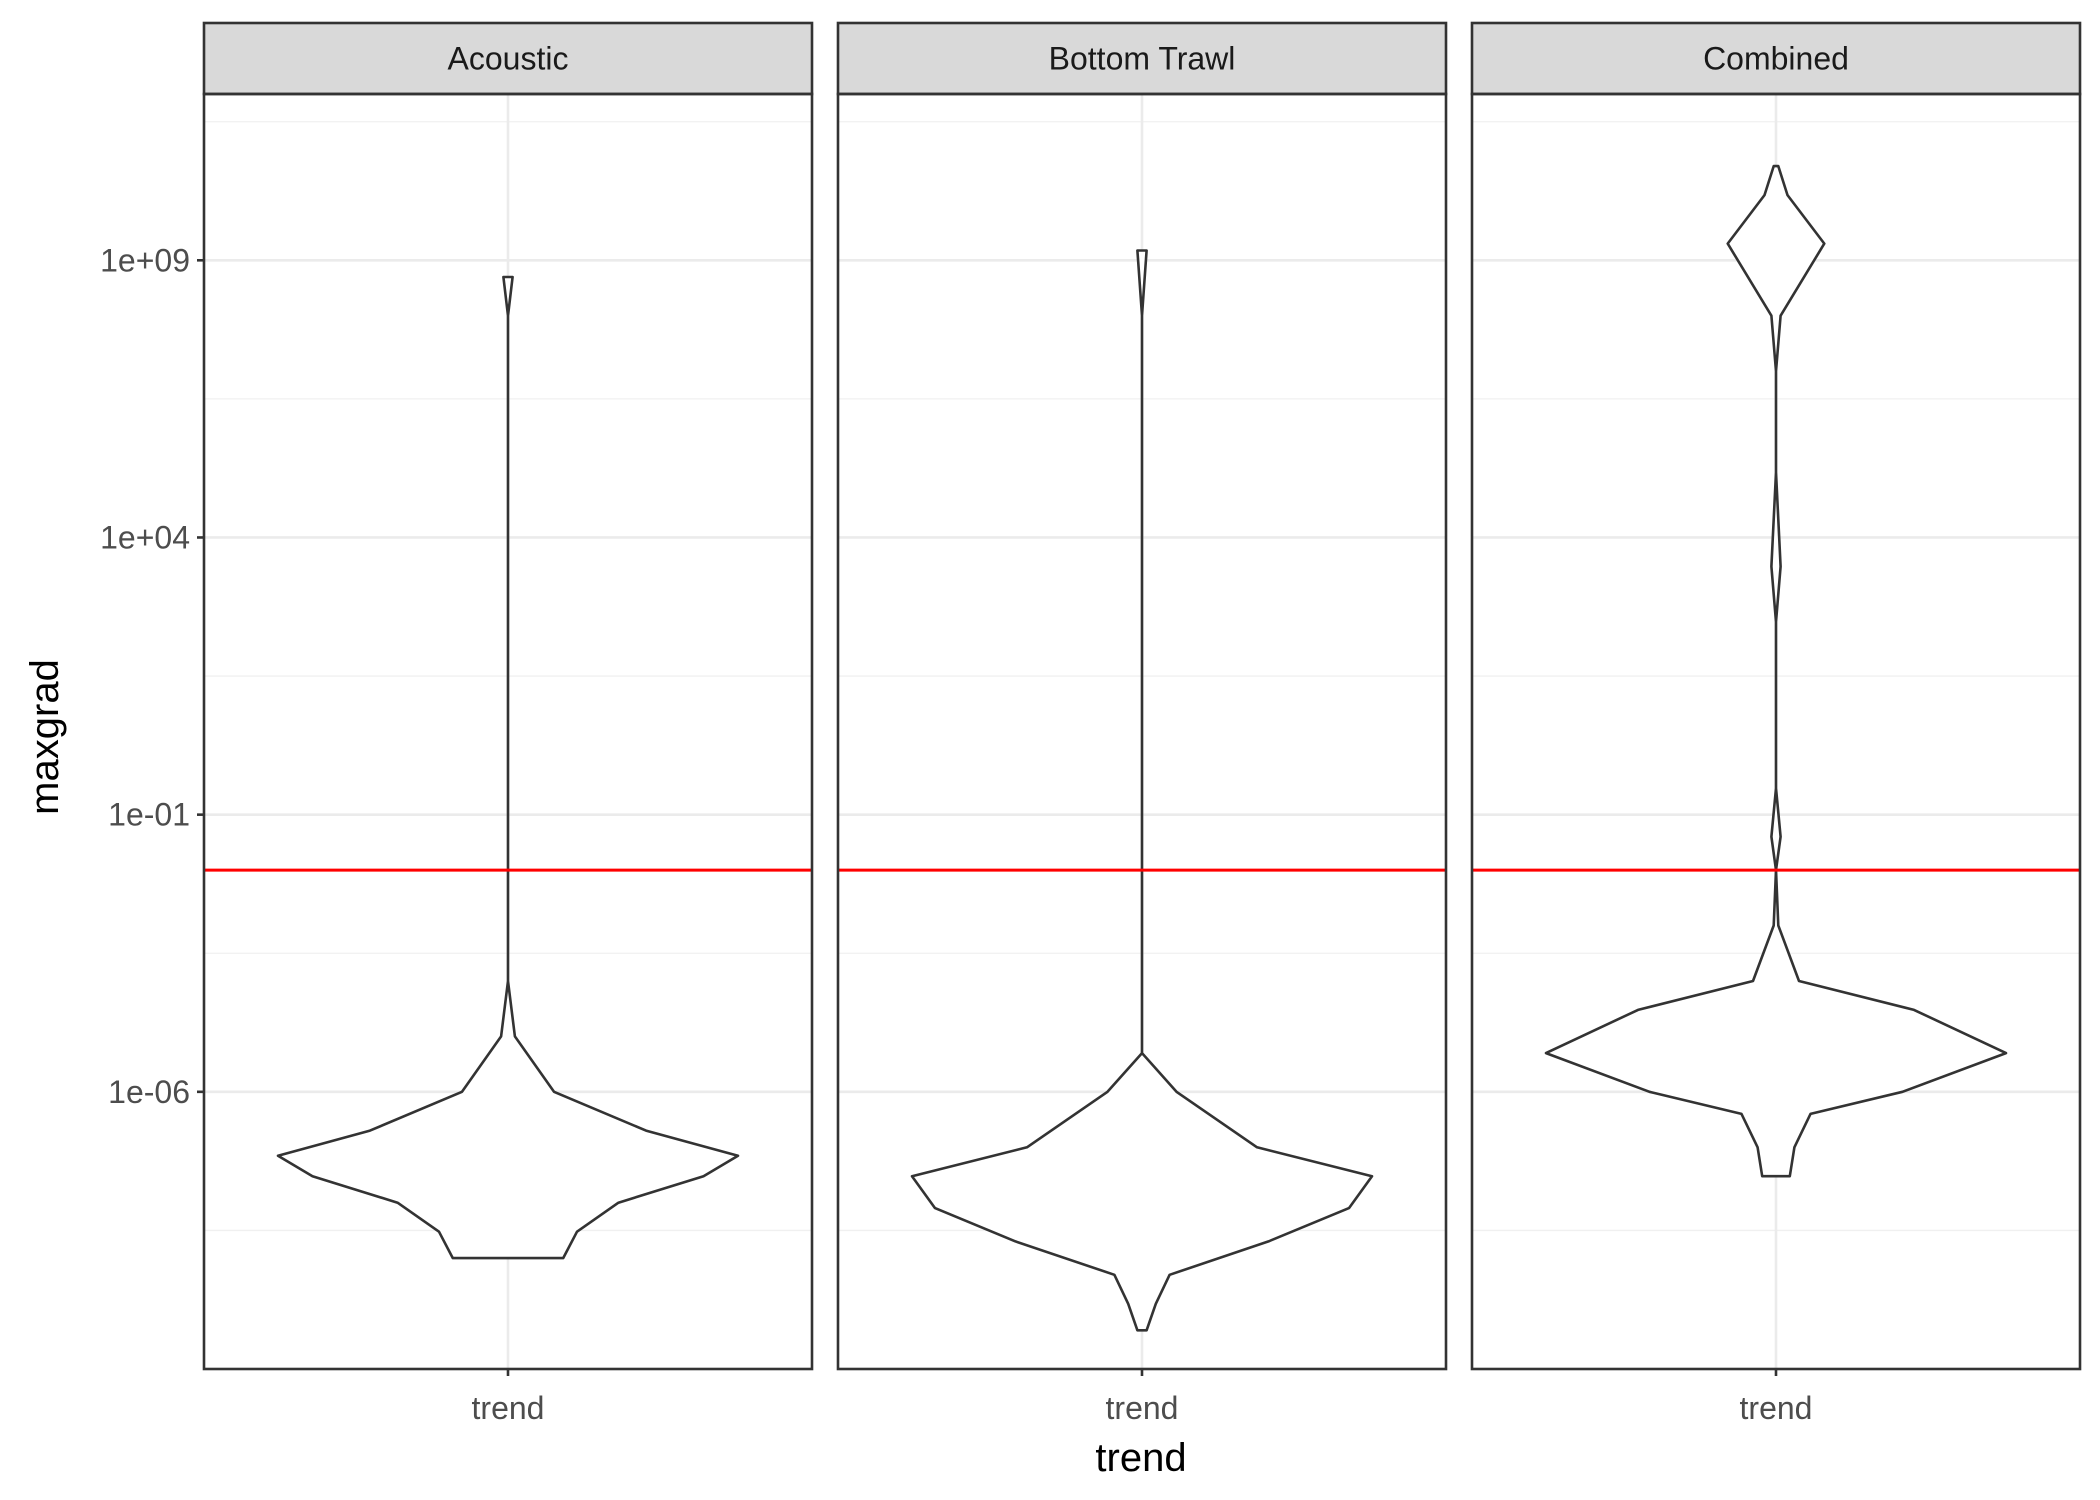 This screenshot has height=1500, width=2100. I want to click on y-tick-label: 1e-06, so click(149, 1092).